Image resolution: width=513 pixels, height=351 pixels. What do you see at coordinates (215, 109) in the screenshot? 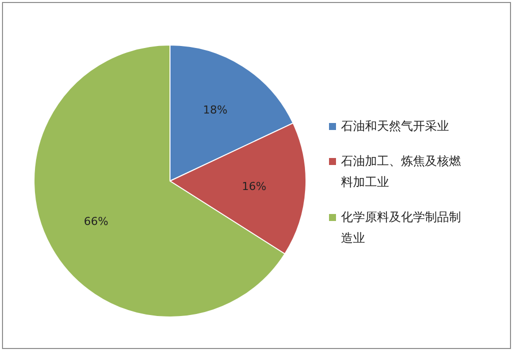
I see `data-label: 18%` at bounding box center [215, 109].